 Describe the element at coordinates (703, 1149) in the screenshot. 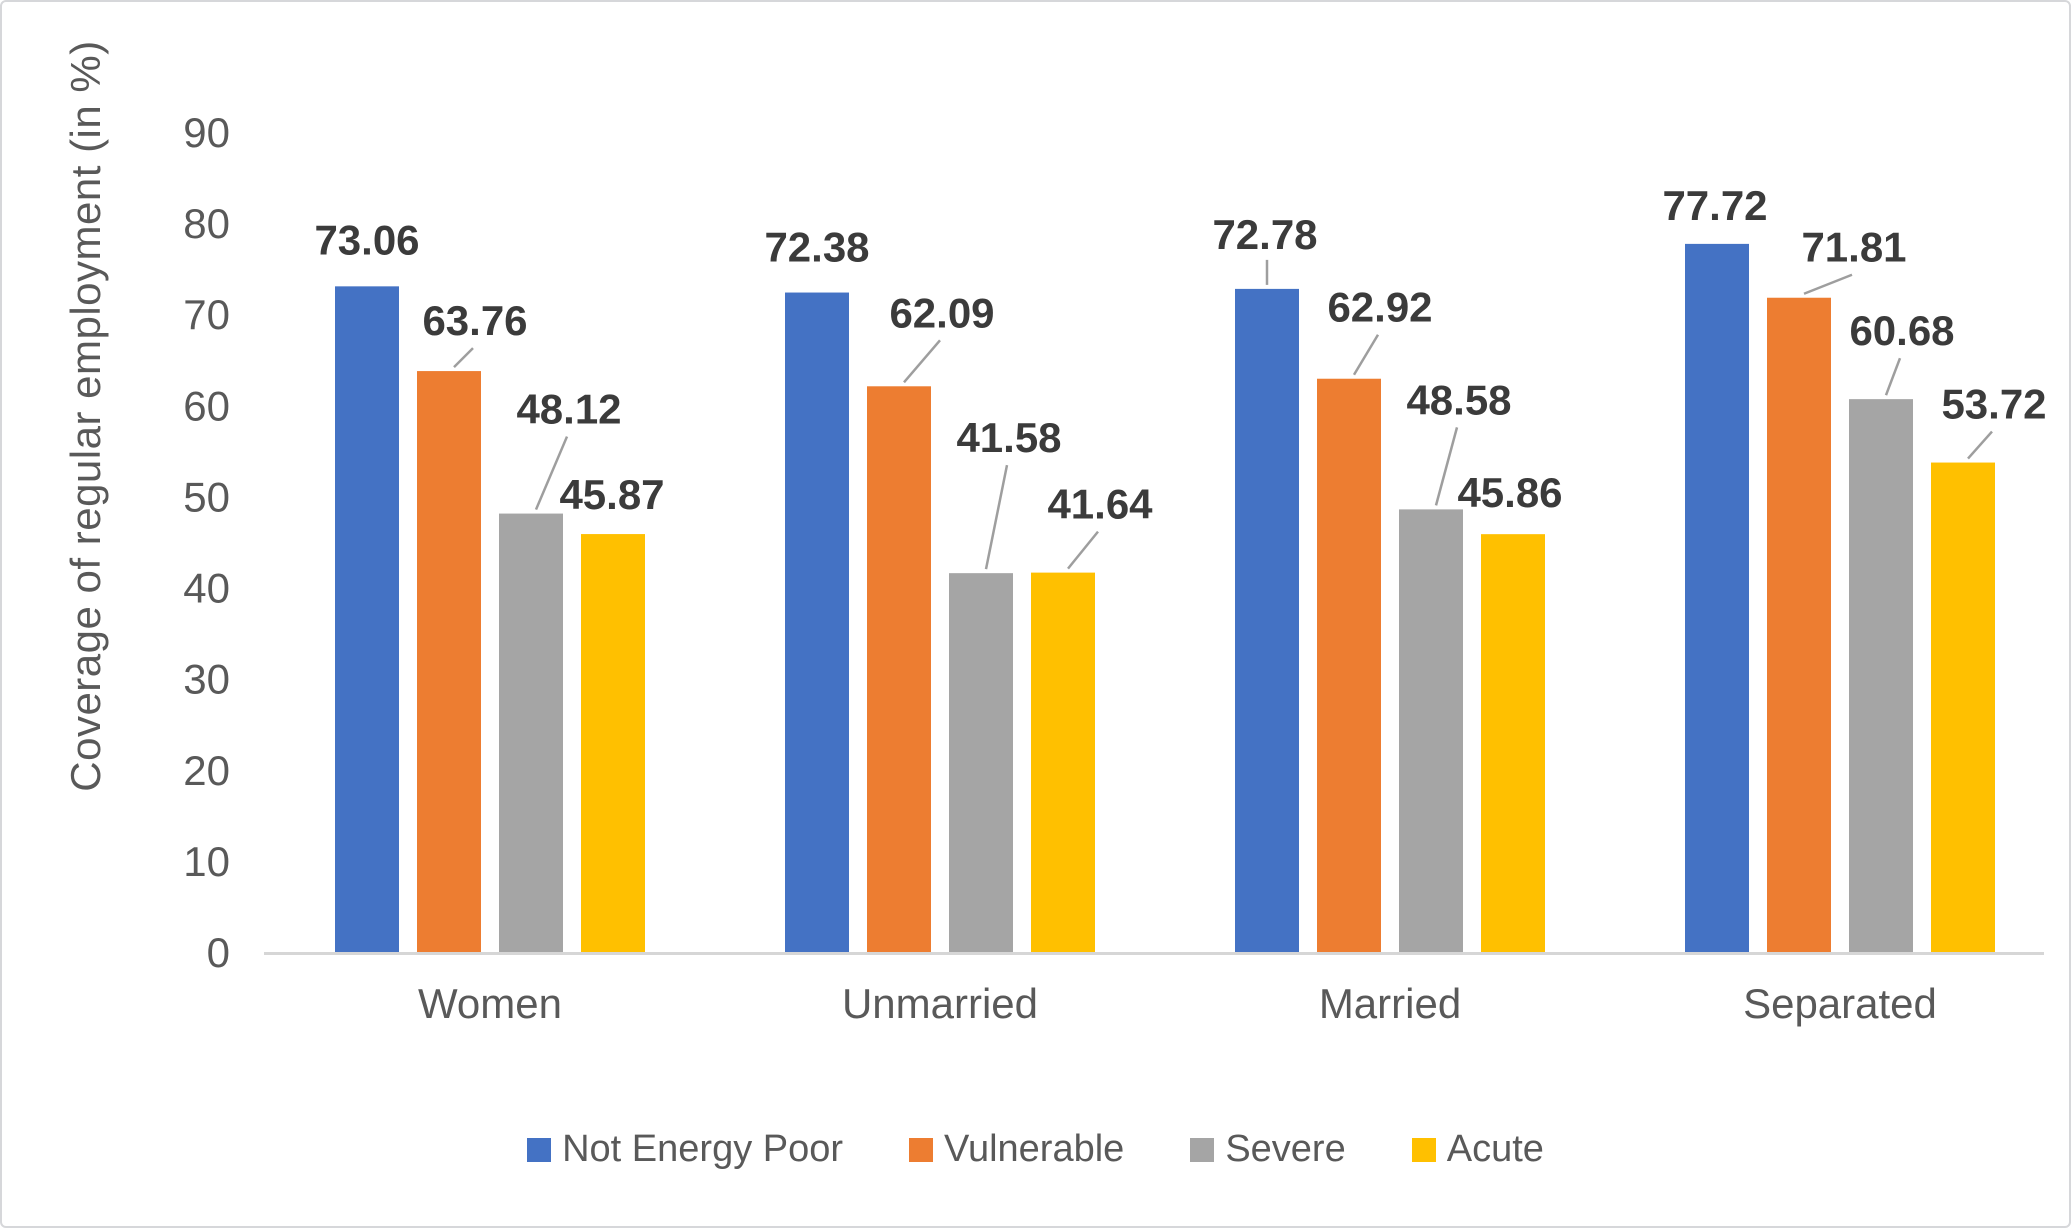

I see `legend-label-not-energy-poor: Not Energy Poor` at that location.